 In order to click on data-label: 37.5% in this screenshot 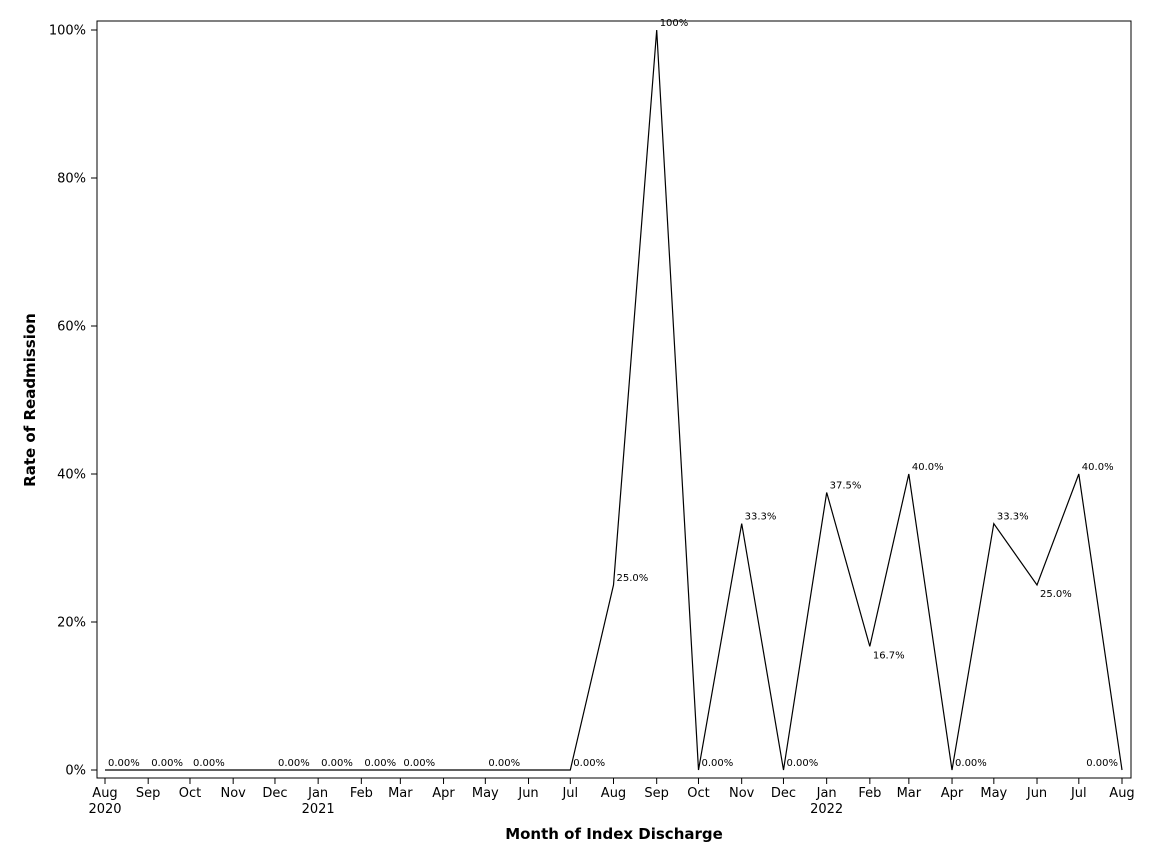, I will do `click(846, 486)`.